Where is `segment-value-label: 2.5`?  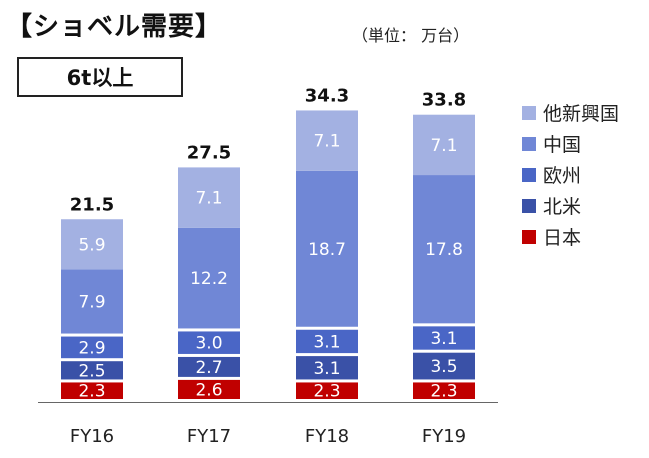 segment-value-label: 2.5 is located at coordinates (91, 371).